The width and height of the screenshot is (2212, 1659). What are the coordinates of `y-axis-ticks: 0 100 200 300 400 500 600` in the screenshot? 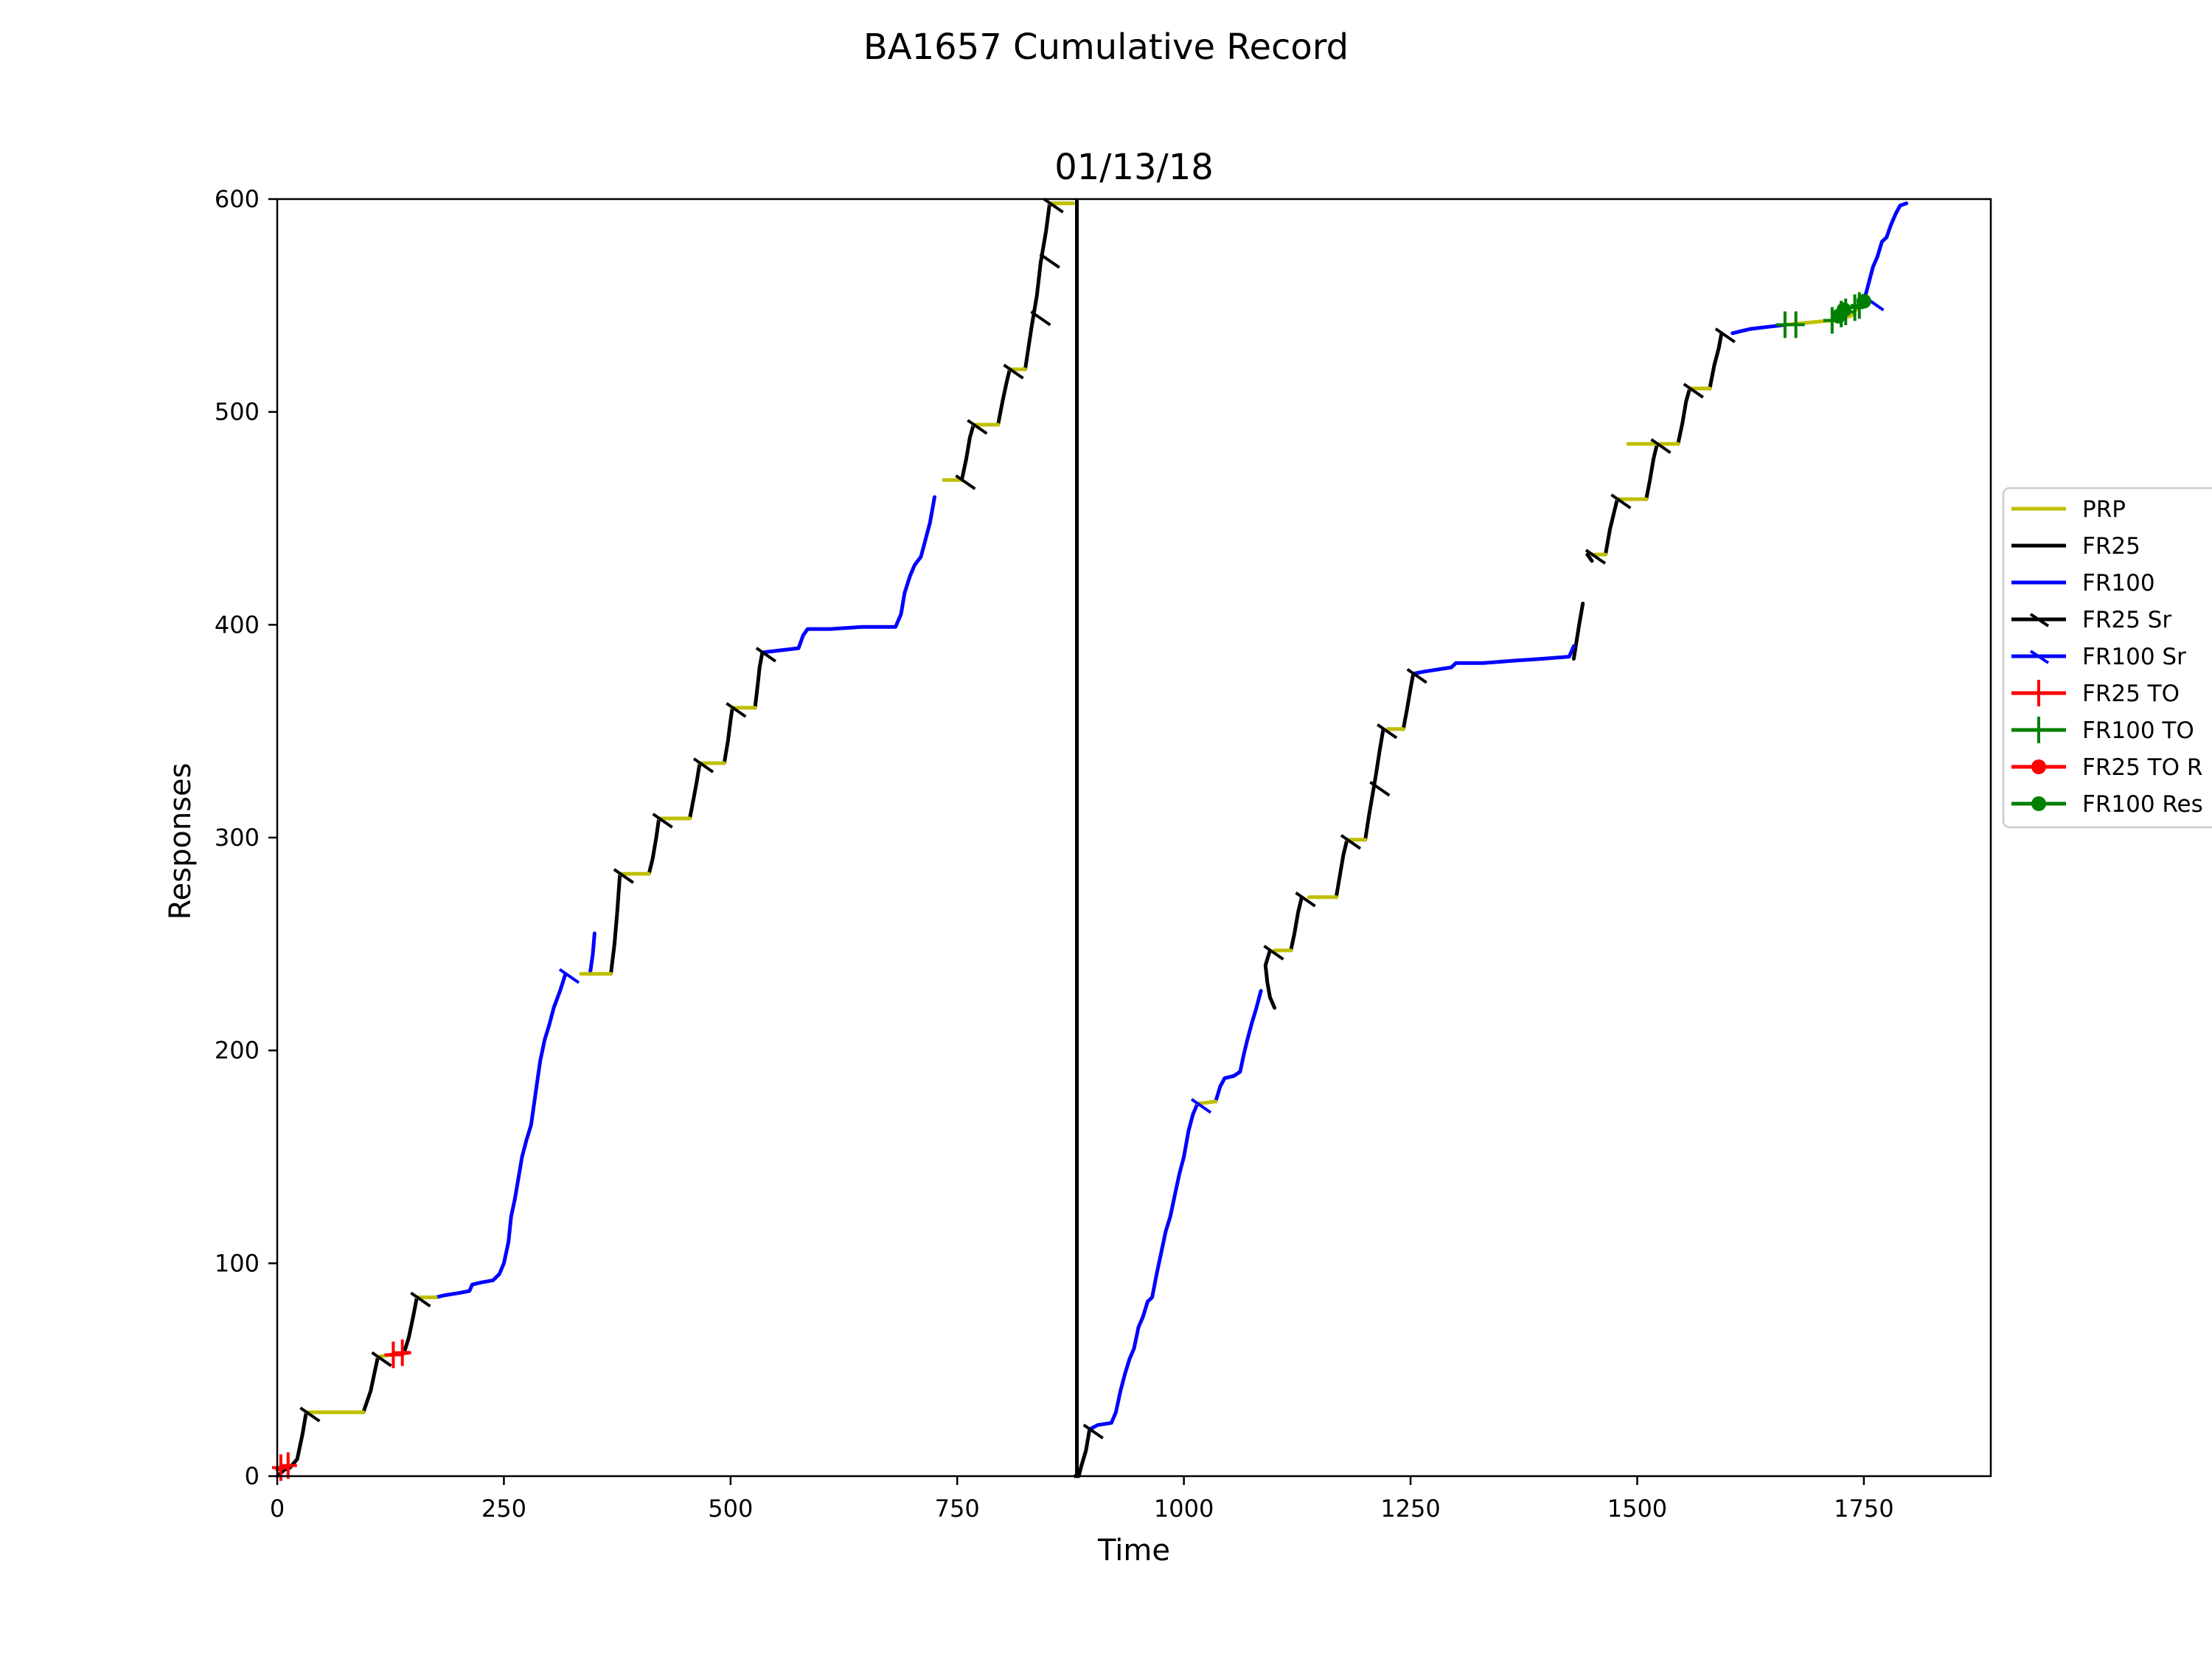 It's located at (246, 837).